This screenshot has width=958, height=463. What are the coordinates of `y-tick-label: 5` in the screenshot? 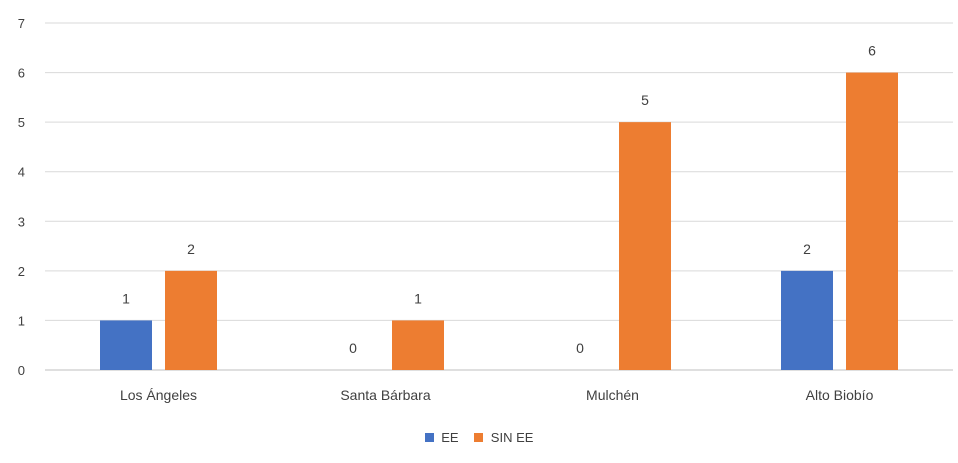 It's located at (21, 122).